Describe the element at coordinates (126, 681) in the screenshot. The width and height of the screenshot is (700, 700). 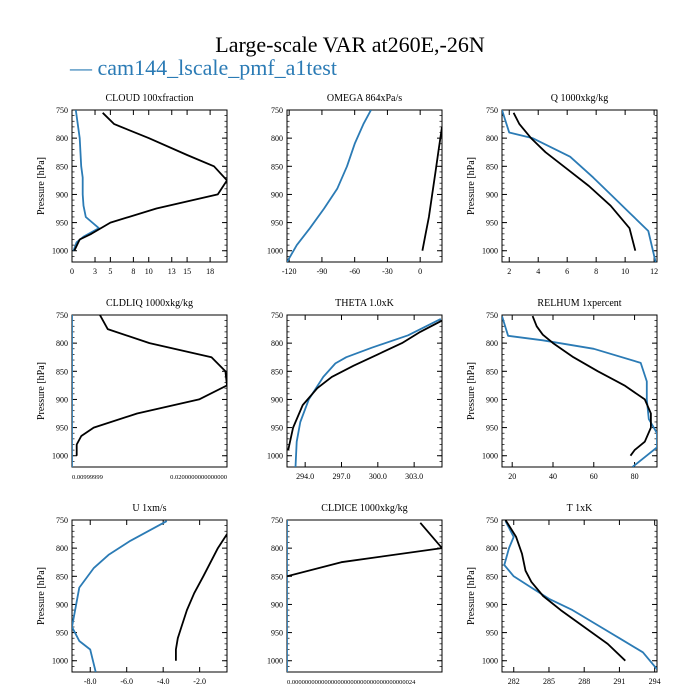
I see `x-tick-label: -6.0` at that location.